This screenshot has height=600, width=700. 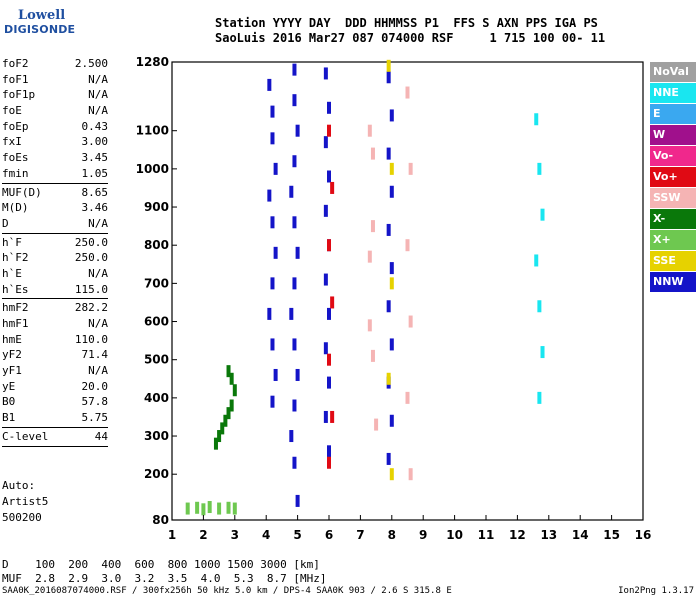 What do you see at coordinates (95, 192) in the screenshot?
I see `param-value: 8.65` at bounding box center [95, 192].